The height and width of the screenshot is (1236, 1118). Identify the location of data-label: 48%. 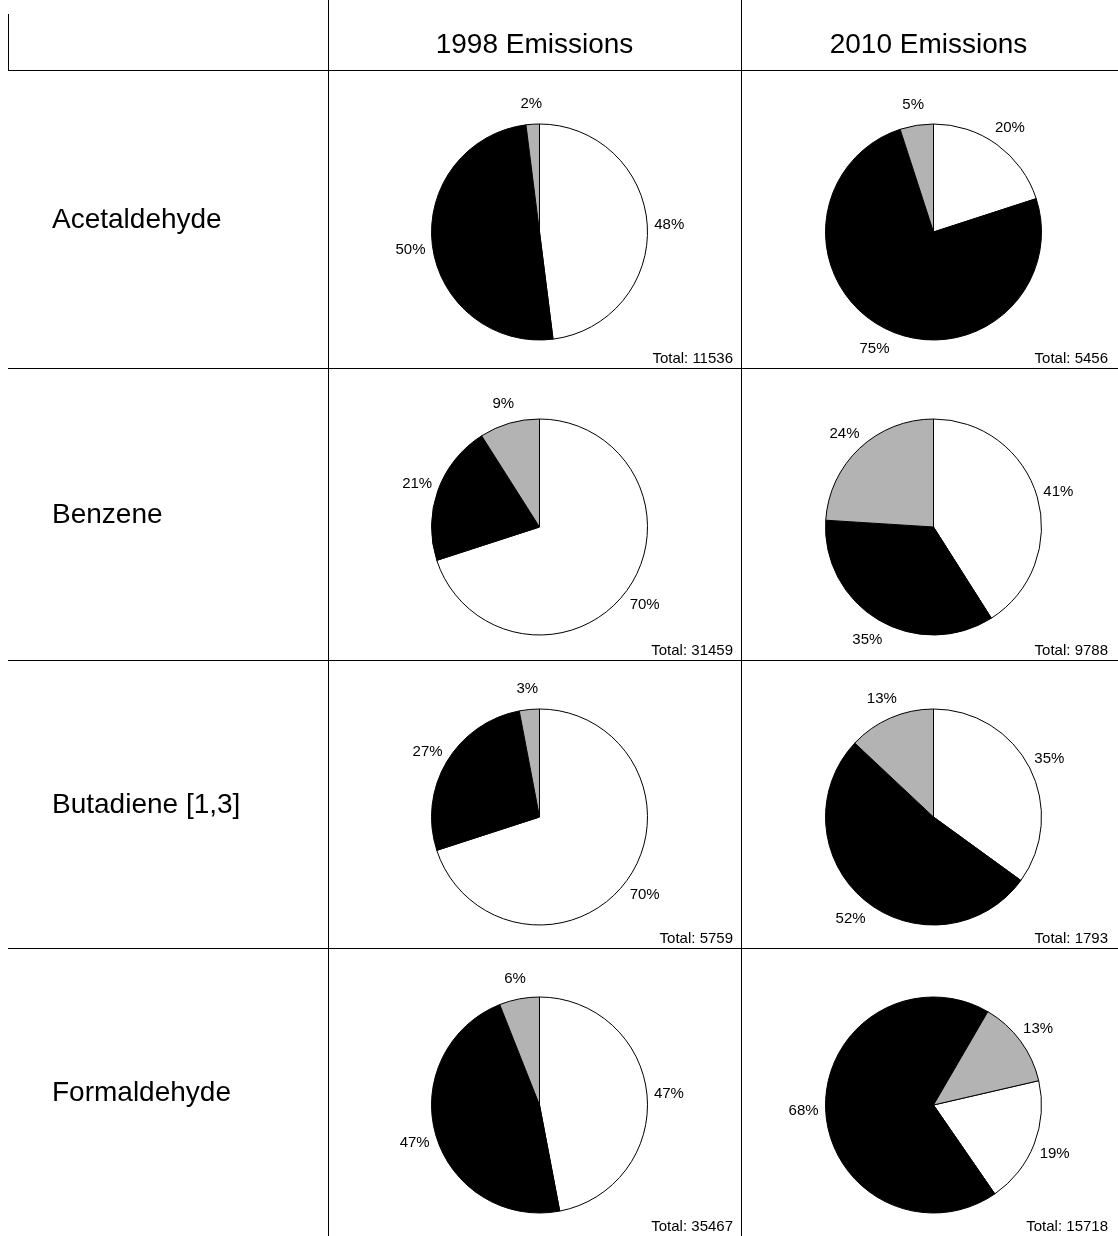
(669, 224).